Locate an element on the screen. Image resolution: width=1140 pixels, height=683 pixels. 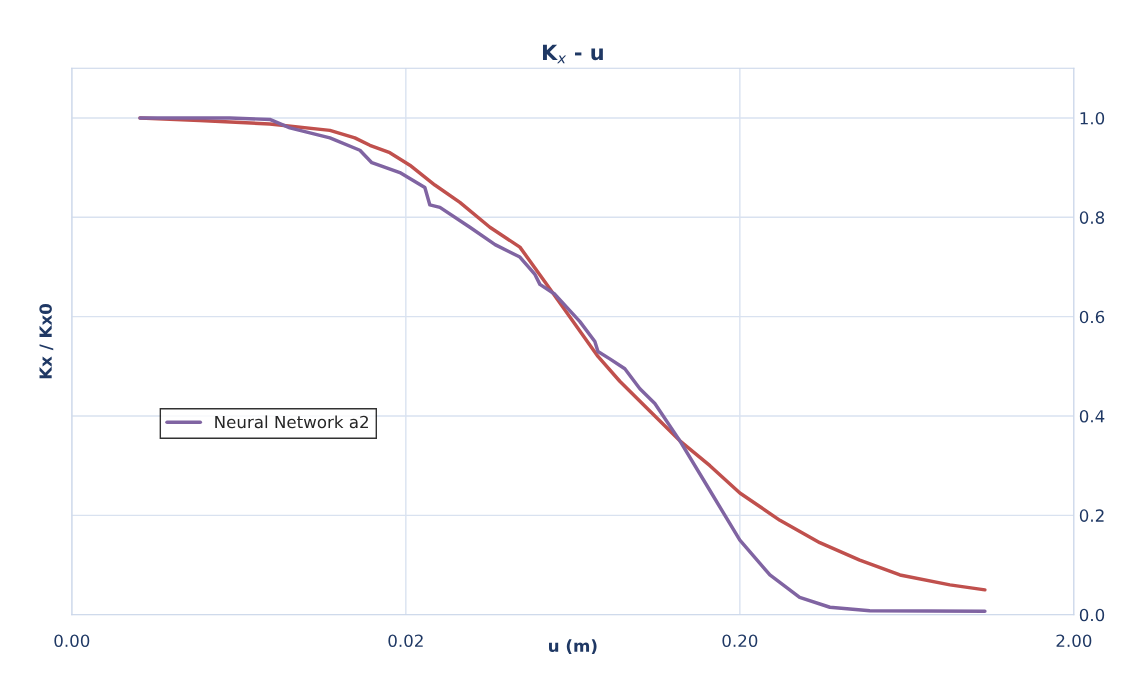
y-tick-label: 0.2 is located at coordinates (1091, 515).